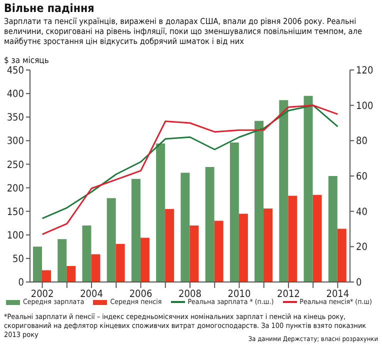 The width and height of the screenshot is (382, 345). What do you see at coordinates (26, 61) in the screenshot?
I see `y-axis-title: $ за місяць` at bounding box center [26, 61].